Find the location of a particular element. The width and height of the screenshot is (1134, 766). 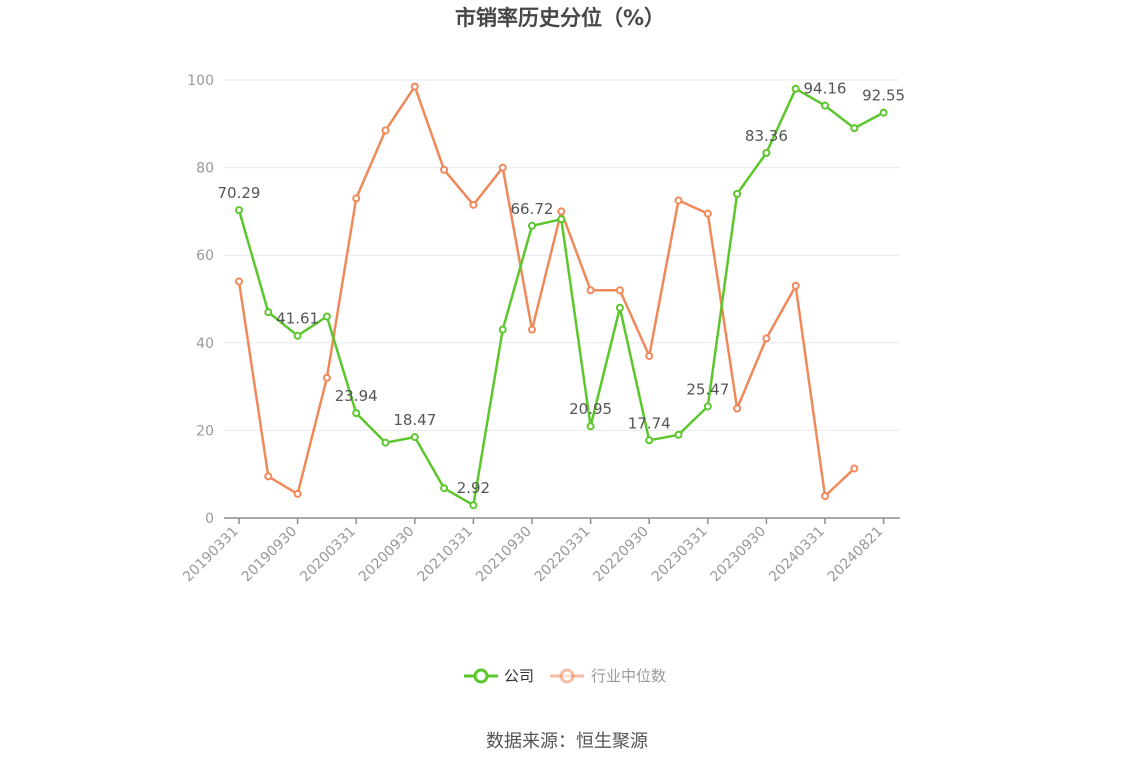

x-tick-label: 20220331 is located at coordinates (563, 555).